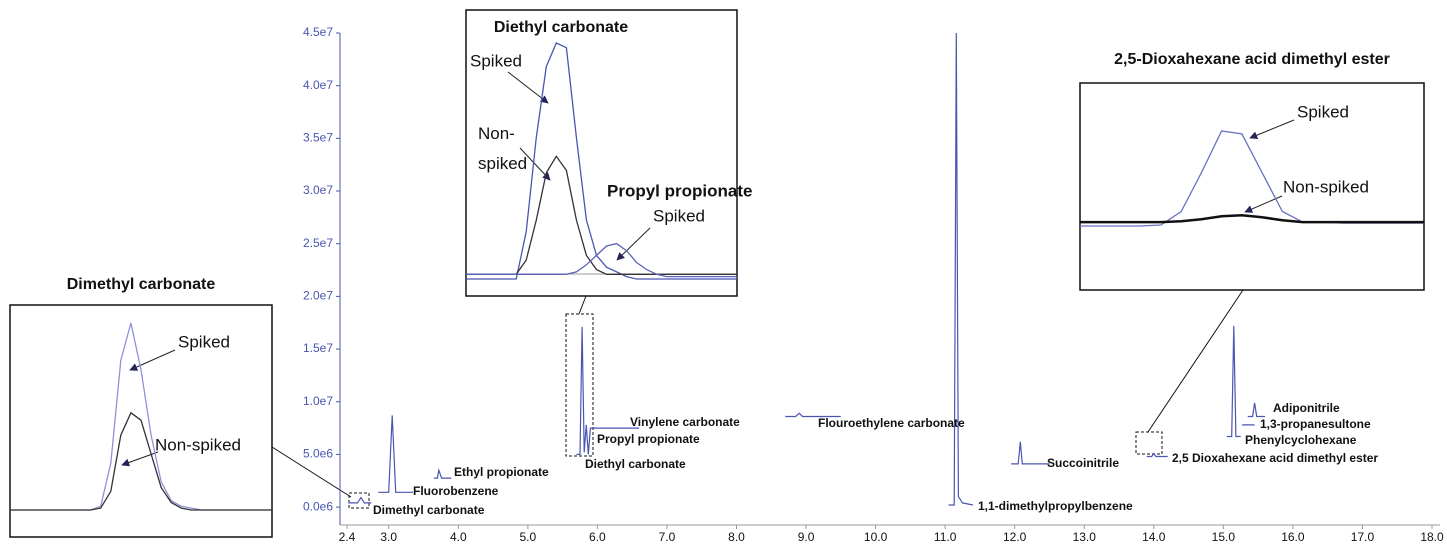  I want to click on x-tick-label: 4.0, so click(458, 537).